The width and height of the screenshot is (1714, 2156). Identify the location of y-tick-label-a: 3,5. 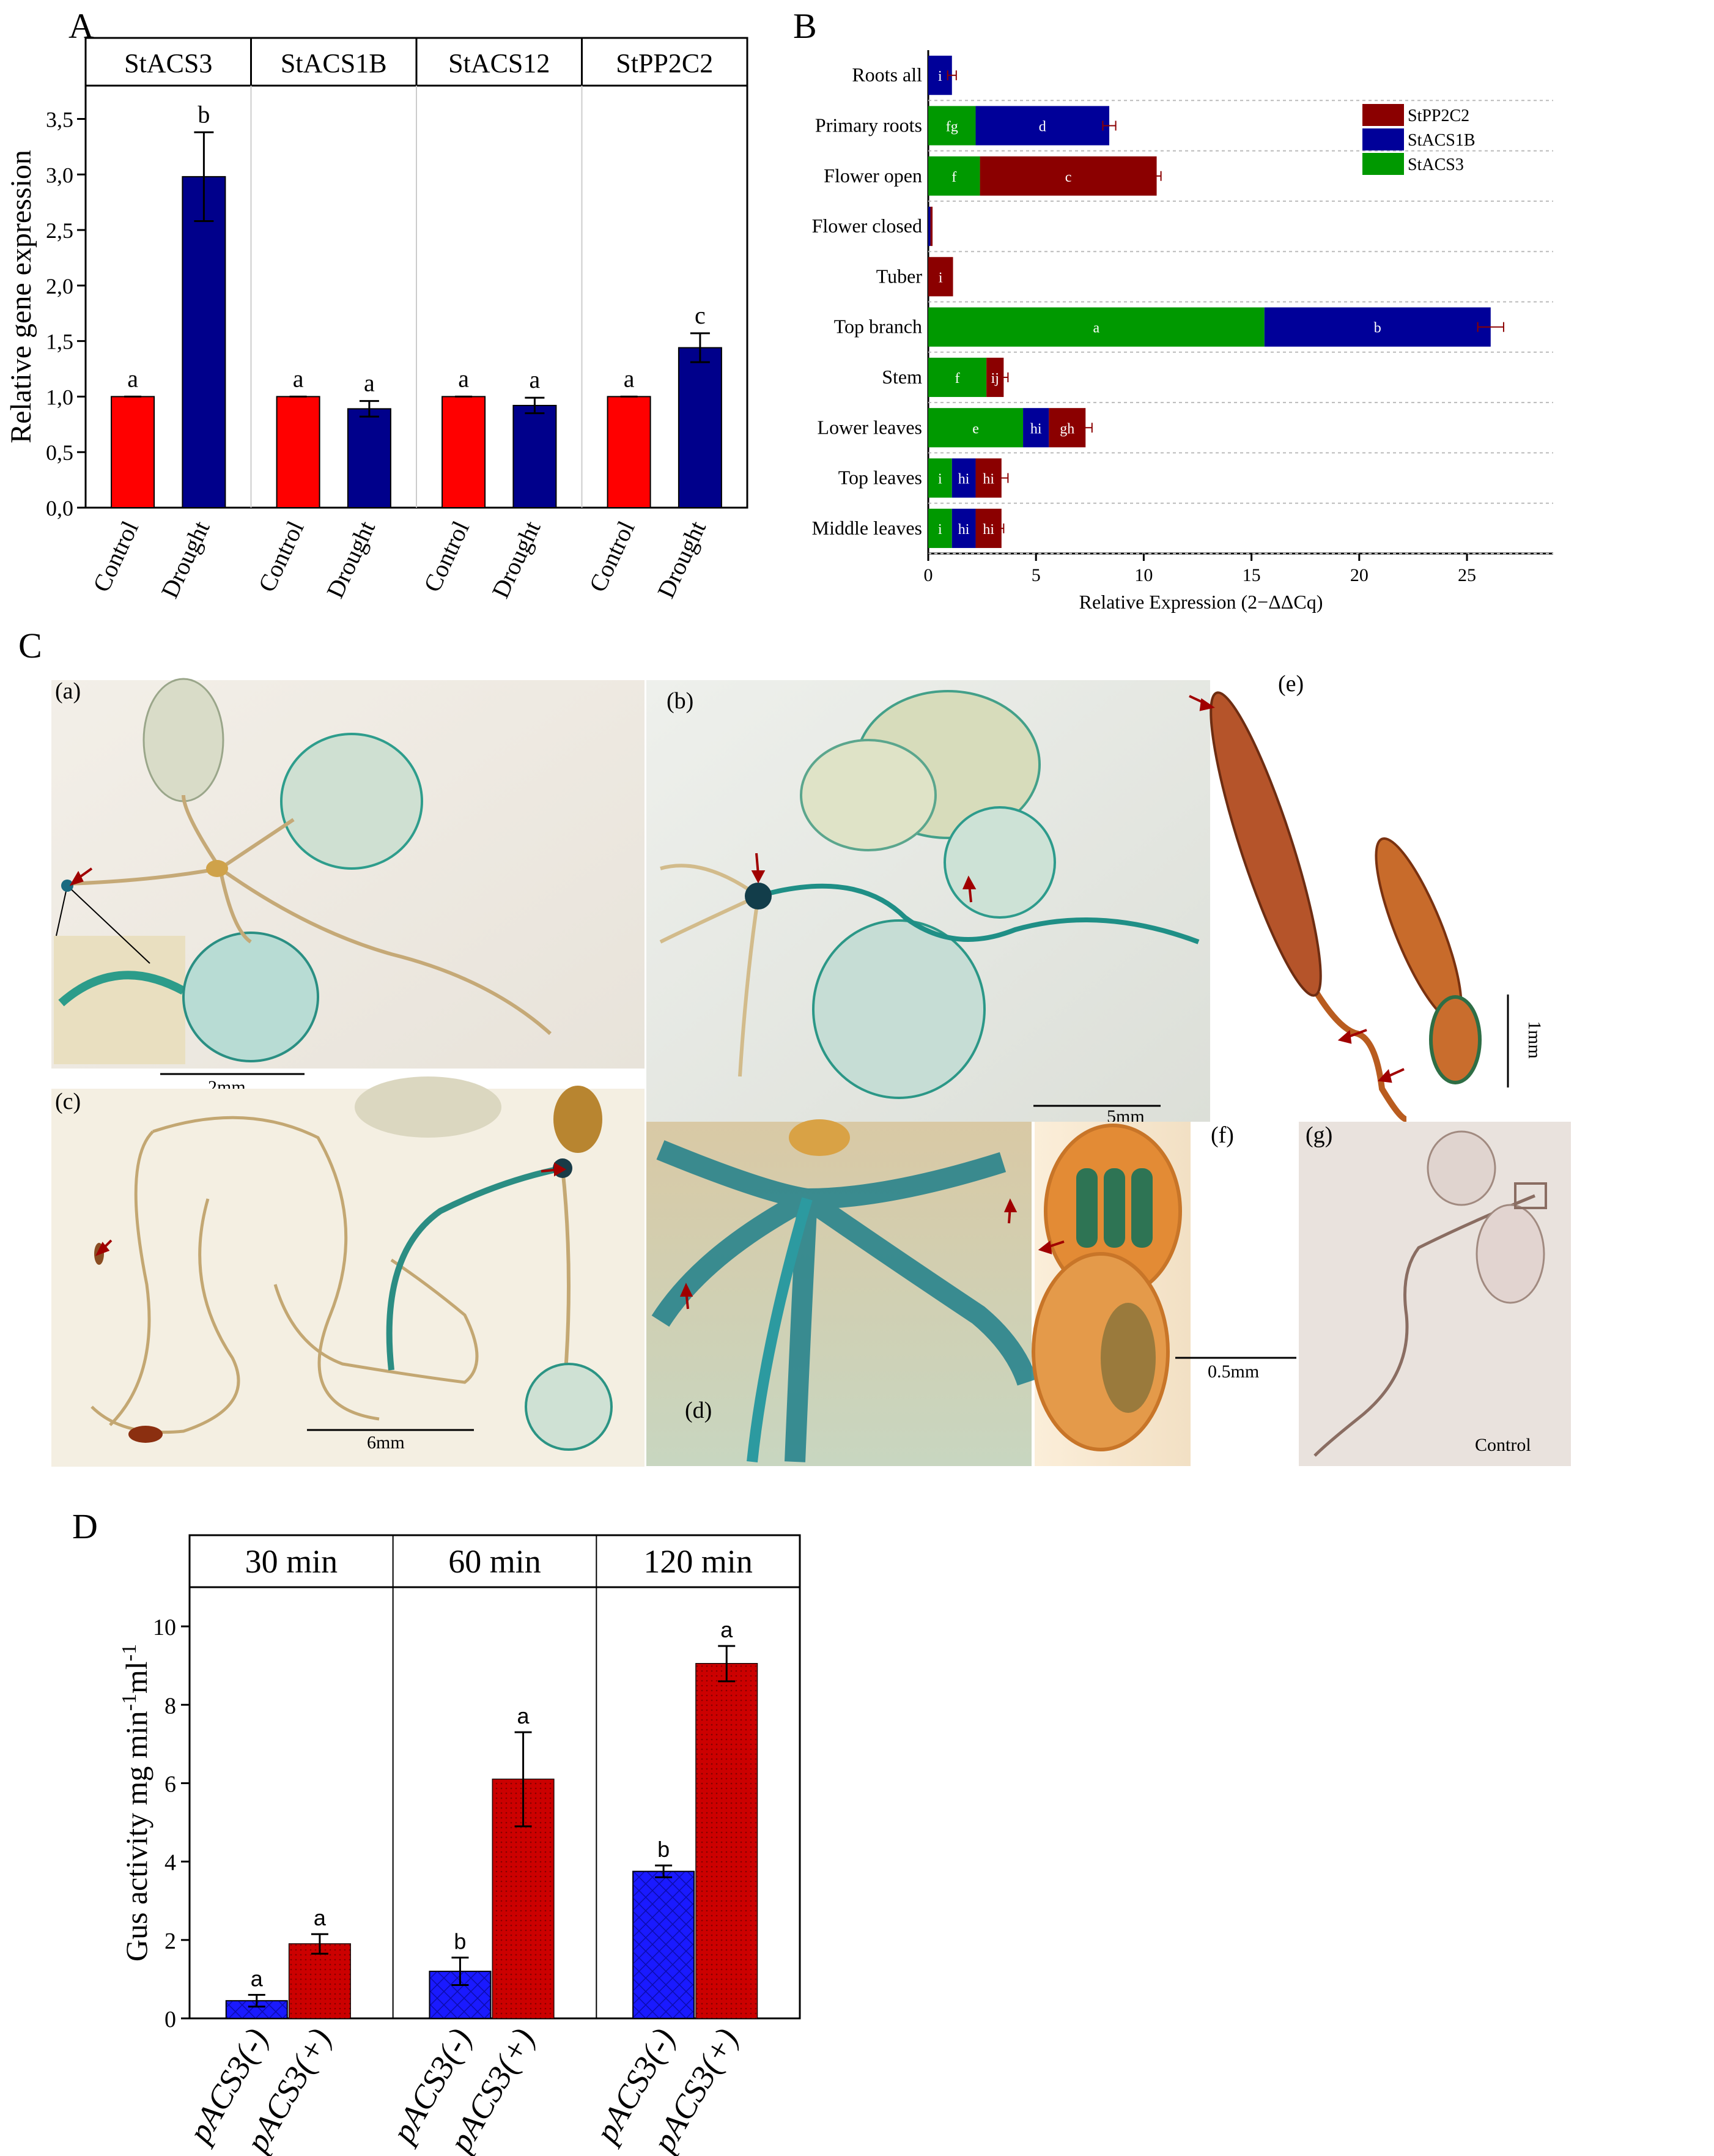
(59, 119).